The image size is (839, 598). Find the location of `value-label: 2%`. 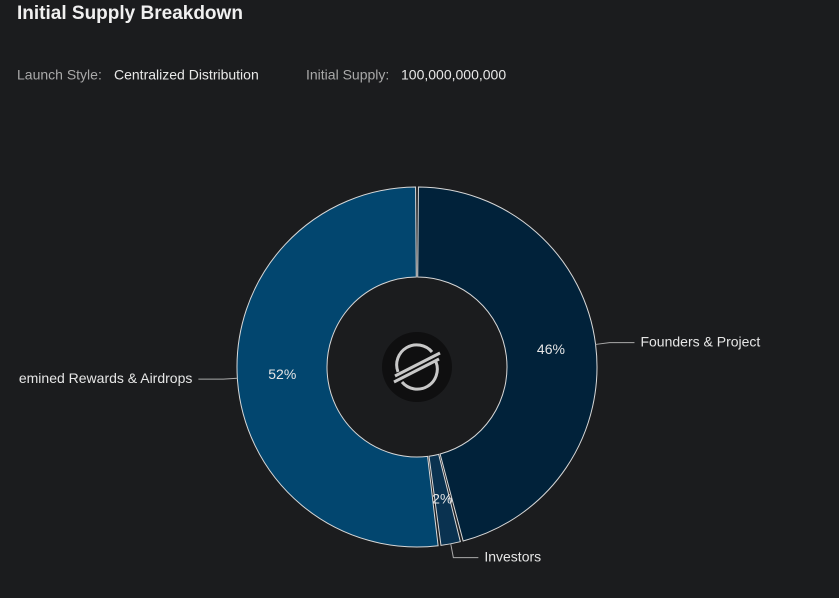

value-label: 2% is located at coordinates (442, 498).